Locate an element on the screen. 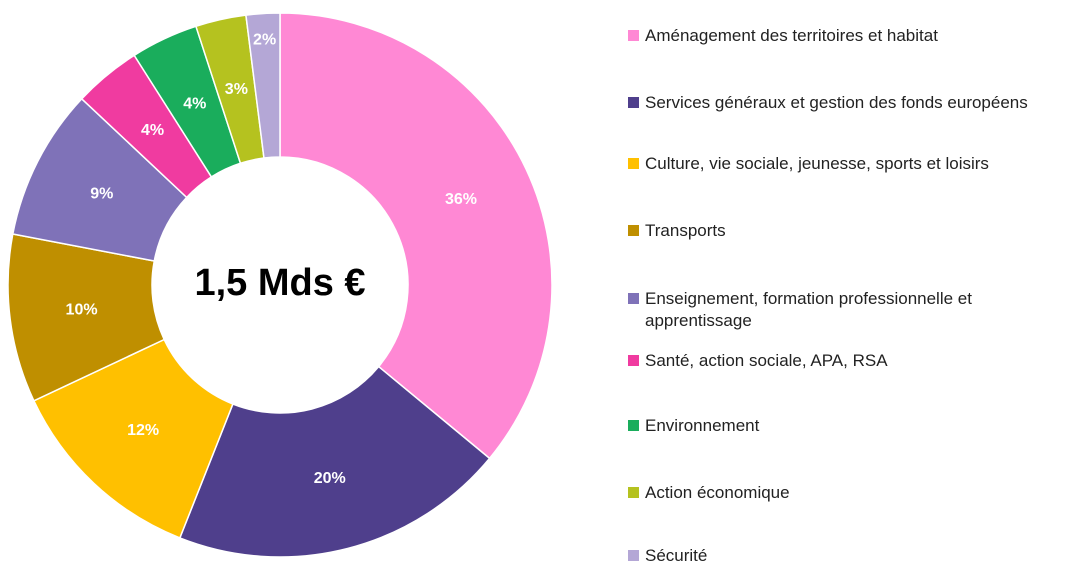 This screenshot has height=567, width=1075. data-label: 12% is located at coordinates (143, 430).